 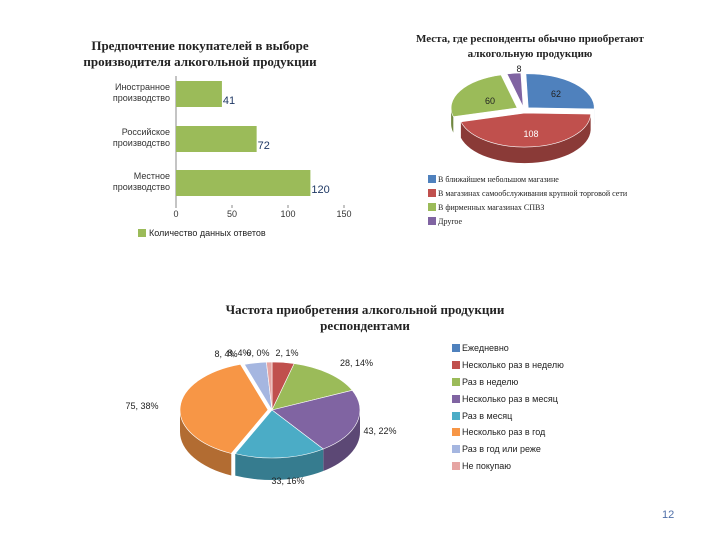 I want to click on pie2-legend-item: Раз в год или реже, so click(x=508, y=449).